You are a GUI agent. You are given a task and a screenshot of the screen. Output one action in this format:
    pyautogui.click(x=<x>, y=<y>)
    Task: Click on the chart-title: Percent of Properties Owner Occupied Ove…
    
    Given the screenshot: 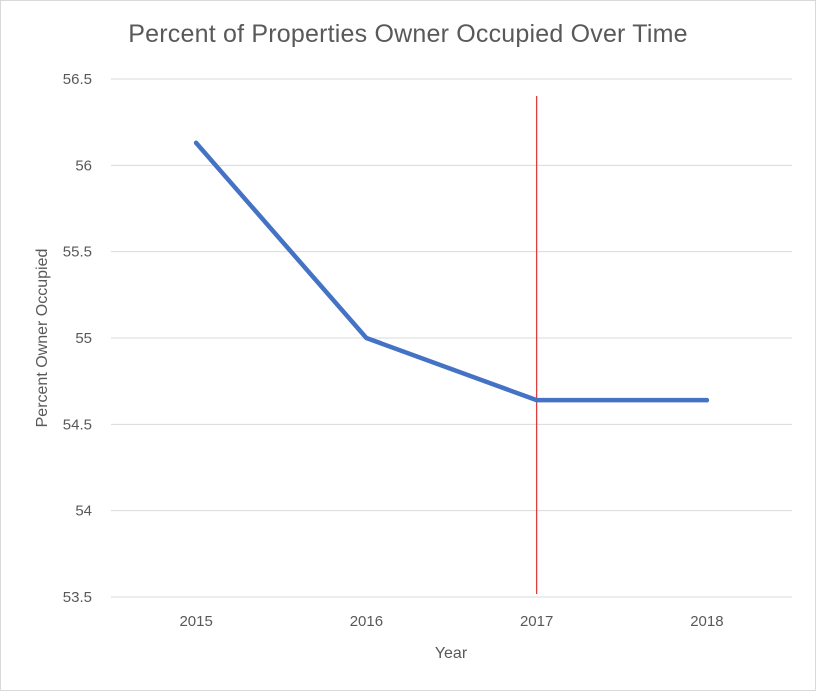 What is the action you would take?
    pyautogui.click(x=408, y=34)
    